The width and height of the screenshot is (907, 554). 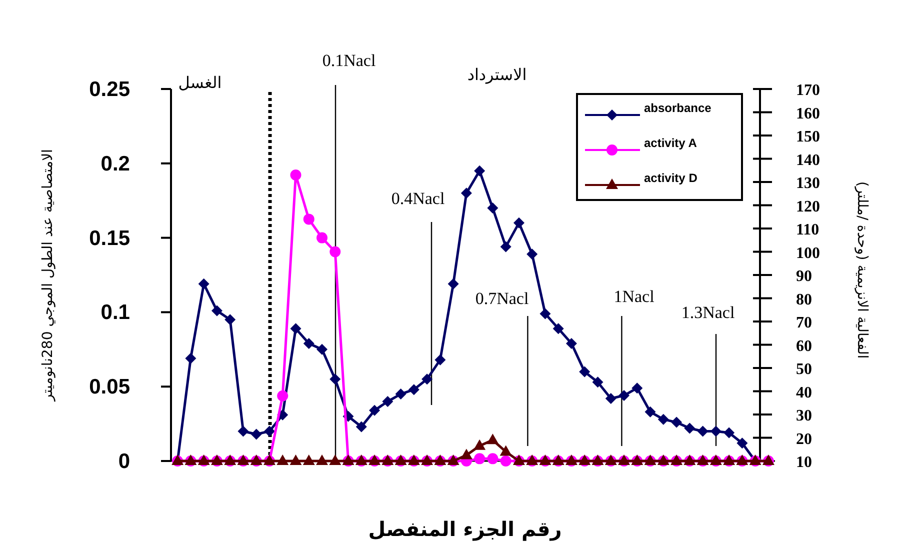 I want to click on y2-tick-label: 130, so click(x=808, y=183).